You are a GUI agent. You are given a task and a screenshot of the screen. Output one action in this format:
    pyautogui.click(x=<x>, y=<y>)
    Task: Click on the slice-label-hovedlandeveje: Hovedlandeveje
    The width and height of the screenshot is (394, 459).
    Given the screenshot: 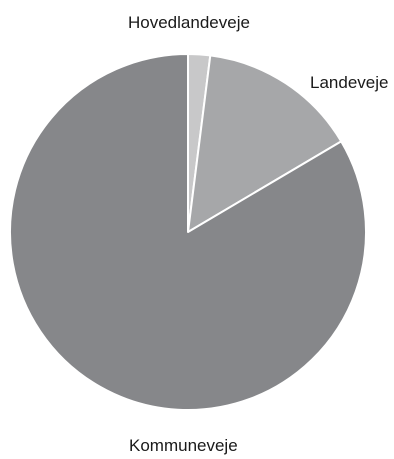 What is the action you would take?
    pyautogui.click(x=189, y=22)
    